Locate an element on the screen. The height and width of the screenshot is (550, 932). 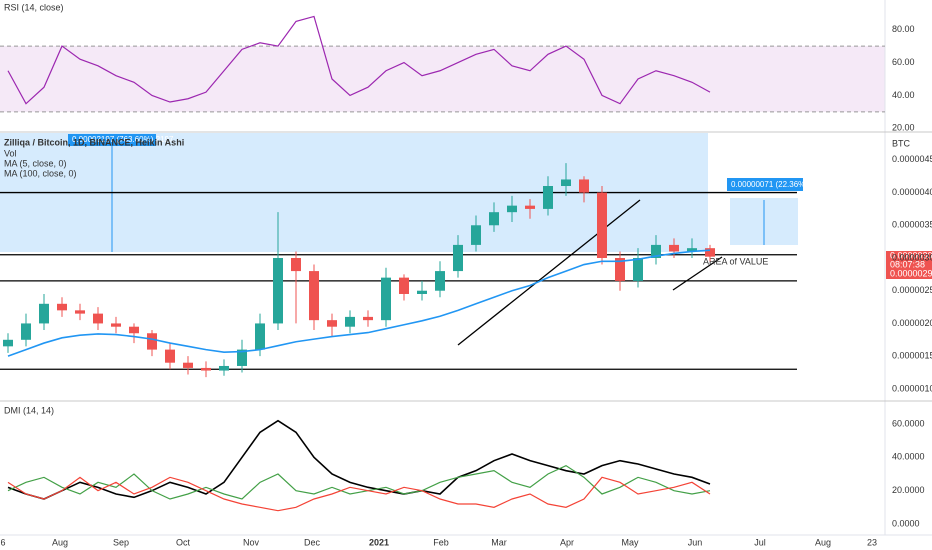
x-tick-label: Jul is located at coordinates (760, 542).